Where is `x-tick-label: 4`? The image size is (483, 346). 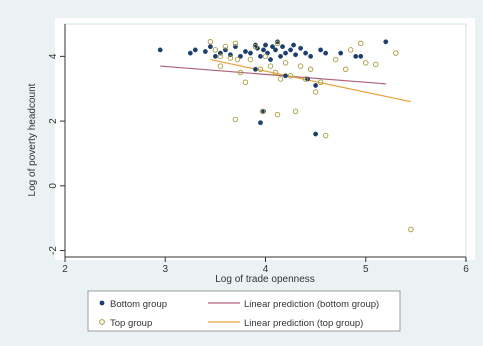 x-tick-label: 4 is located at coordinates (266, 269).